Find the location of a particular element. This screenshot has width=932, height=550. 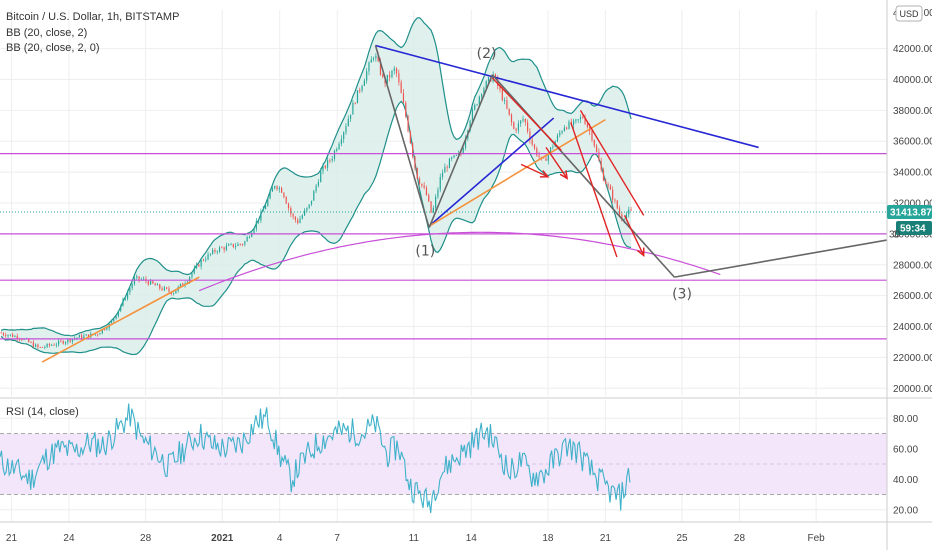

cup-arc is located at coordinates (459, 261).